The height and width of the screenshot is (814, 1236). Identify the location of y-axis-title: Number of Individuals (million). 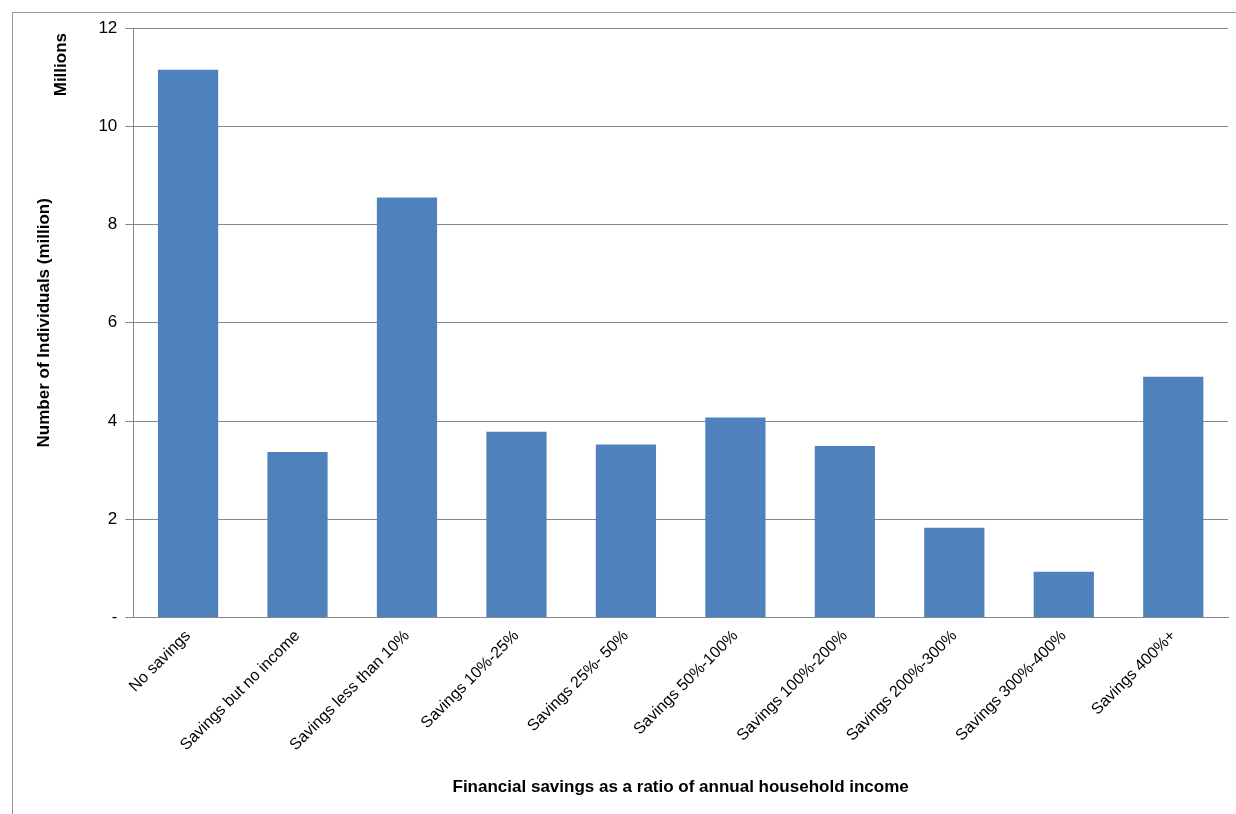
(43, 323).